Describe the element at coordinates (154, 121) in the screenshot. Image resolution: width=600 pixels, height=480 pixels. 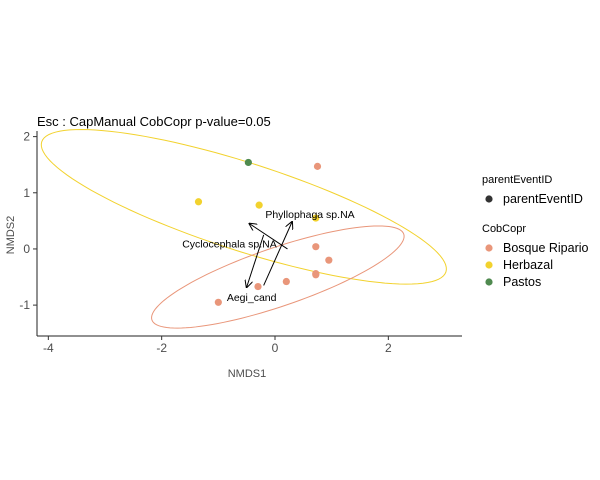
I see `chart-title: Esc : CapManual CobCopr p-value=0.05` at that location.